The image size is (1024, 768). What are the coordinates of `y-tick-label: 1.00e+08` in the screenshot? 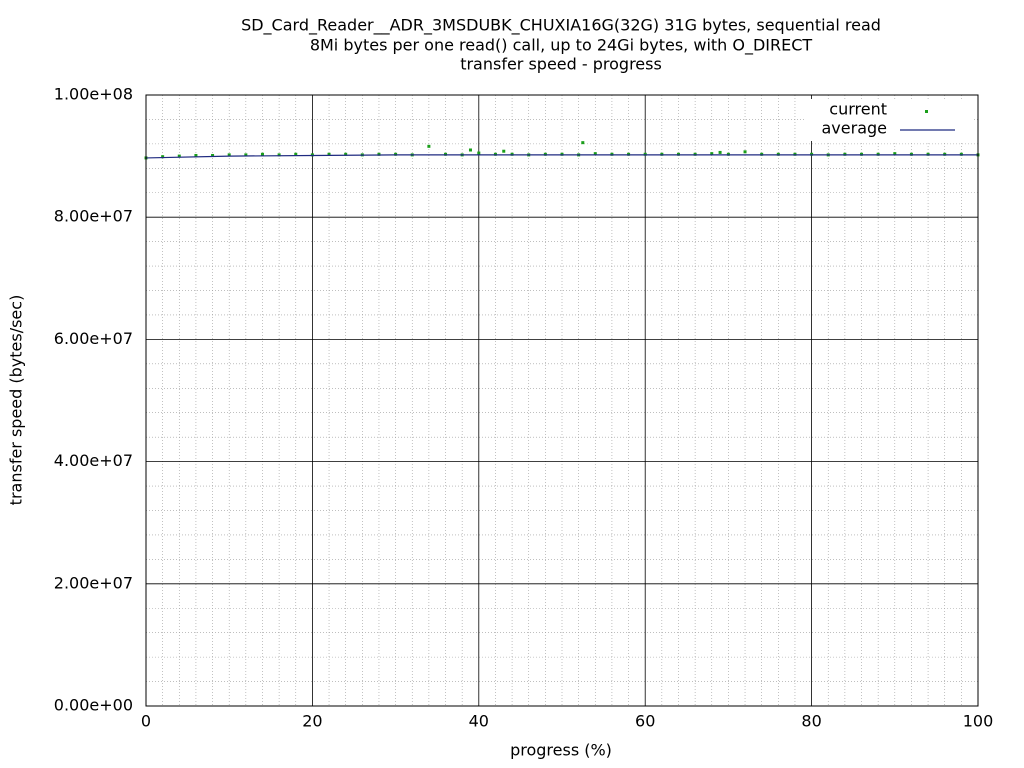 It's located at (93, 94).